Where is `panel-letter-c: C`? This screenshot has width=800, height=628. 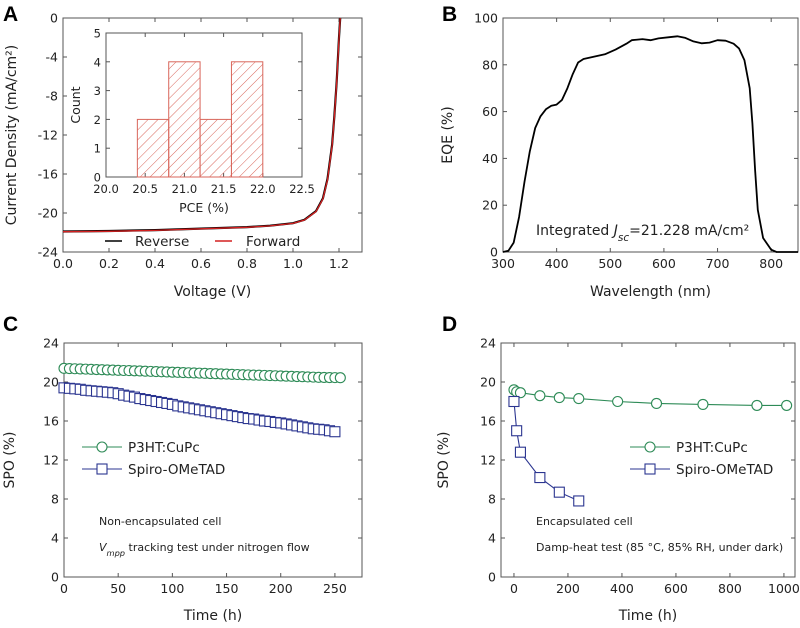
panel-letter-c: C is located at coordinates (10, 324).